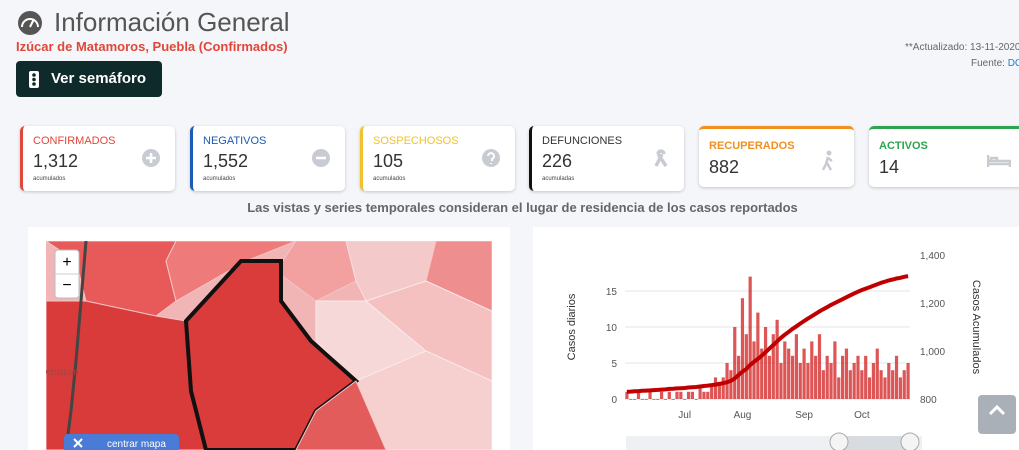 Image resolution: width=1019 pixels, height=450 pixels. What do you see at coordinates (30, 23) in the screenshot?
I see `dashboard-icon` at bounding box center [30, 23].